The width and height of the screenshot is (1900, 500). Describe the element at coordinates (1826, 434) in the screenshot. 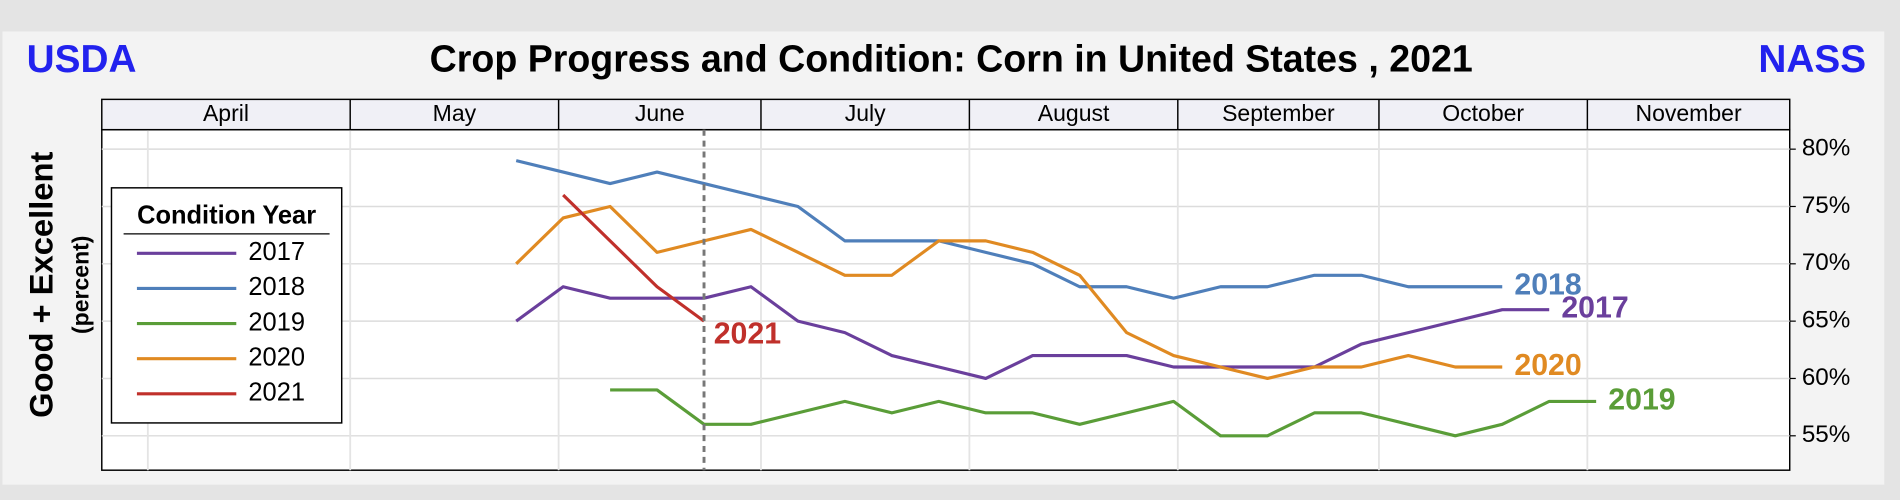

I see `y-tick-label: 55%` at that location.